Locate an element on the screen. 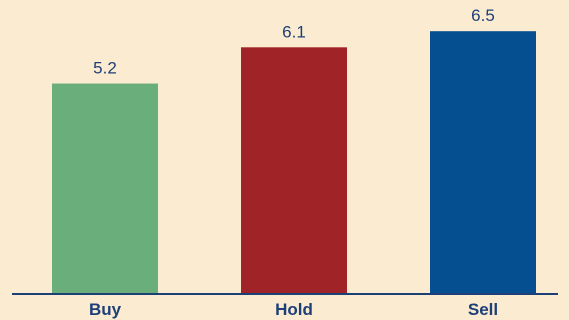  category-label-hold: Hold is located at coordinates (294, 309).